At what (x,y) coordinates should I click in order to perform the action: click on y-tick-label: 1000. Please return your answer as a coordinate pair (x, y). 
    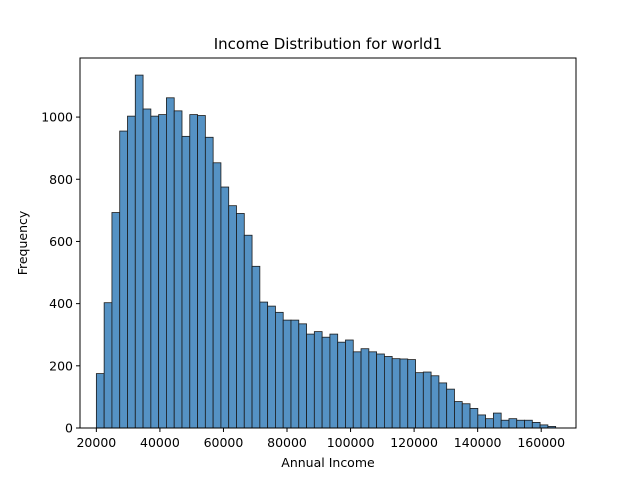
    Looking at the image, I should click on (57, 117).